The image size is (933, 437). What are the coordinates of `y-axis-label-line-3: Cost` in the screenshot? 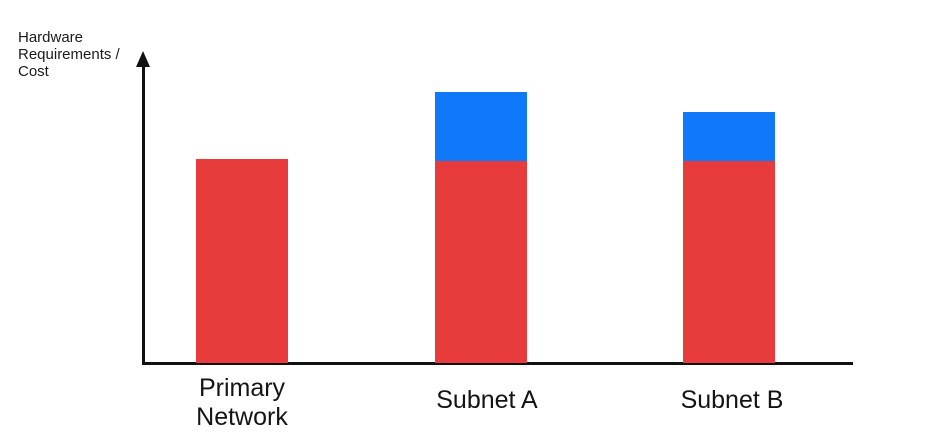 It's located at (33, 71).